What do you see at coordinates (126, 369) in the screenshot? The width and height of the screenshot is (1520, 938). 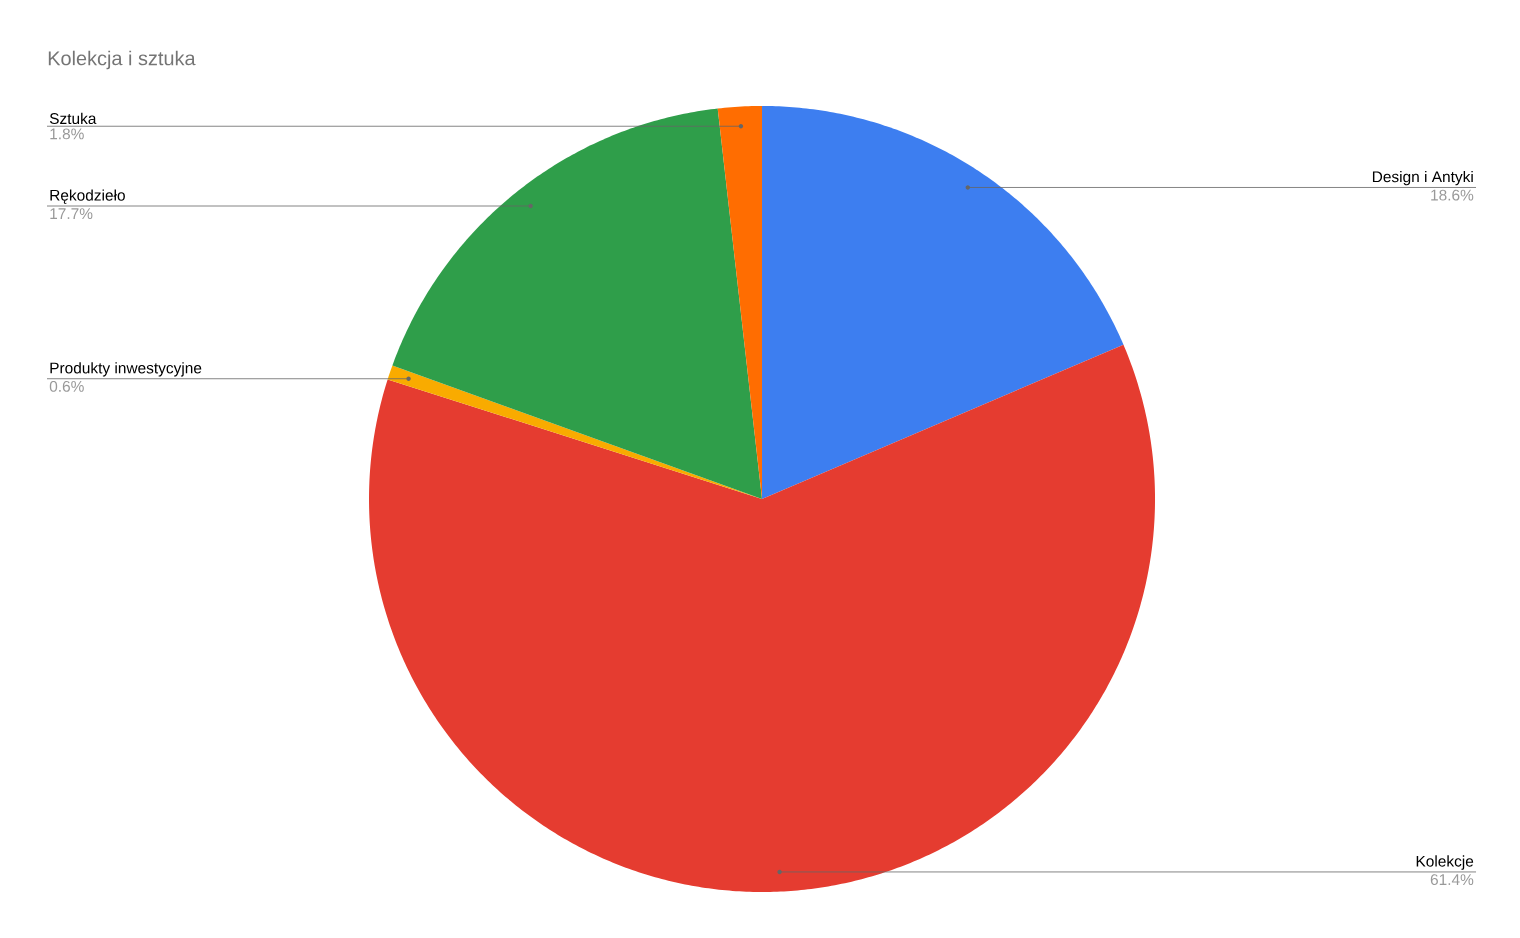 I see `slice-label: Produkty inwestycyjne` at bounding box center [126, 369].